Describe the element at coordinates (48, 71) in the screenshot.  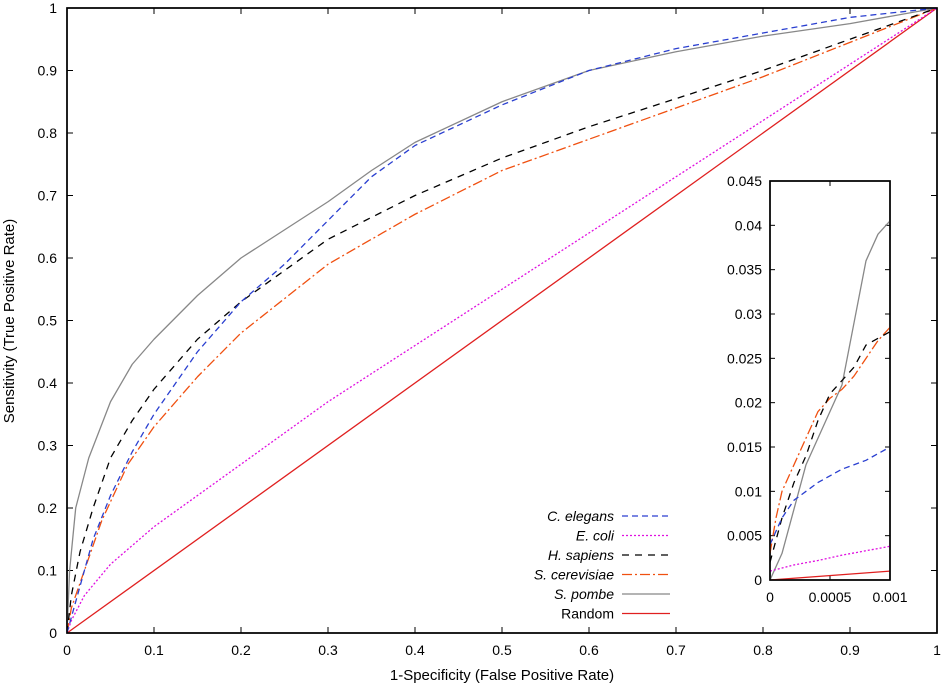
I see `main-y-tick-label: 0.9` at that location.